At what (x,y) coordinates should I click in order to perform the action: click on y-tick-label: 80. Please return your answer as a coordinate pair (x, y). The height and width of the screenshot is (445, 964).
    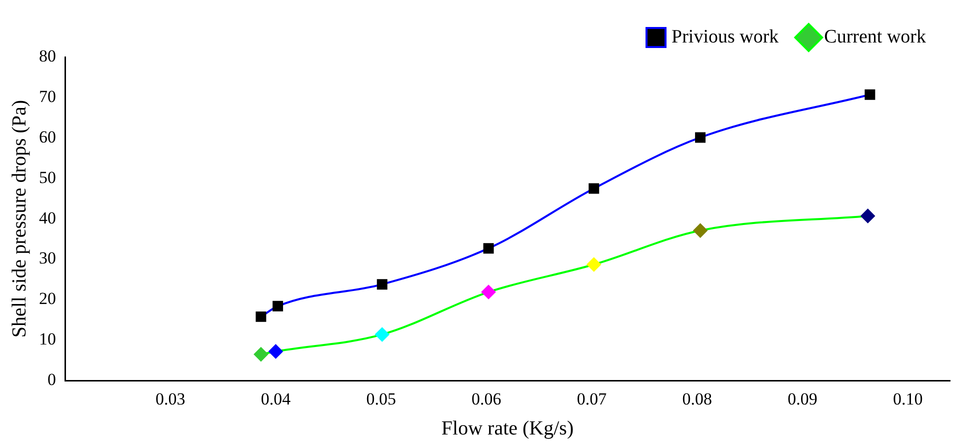
    Looking at the image, I should click on (47, 56).